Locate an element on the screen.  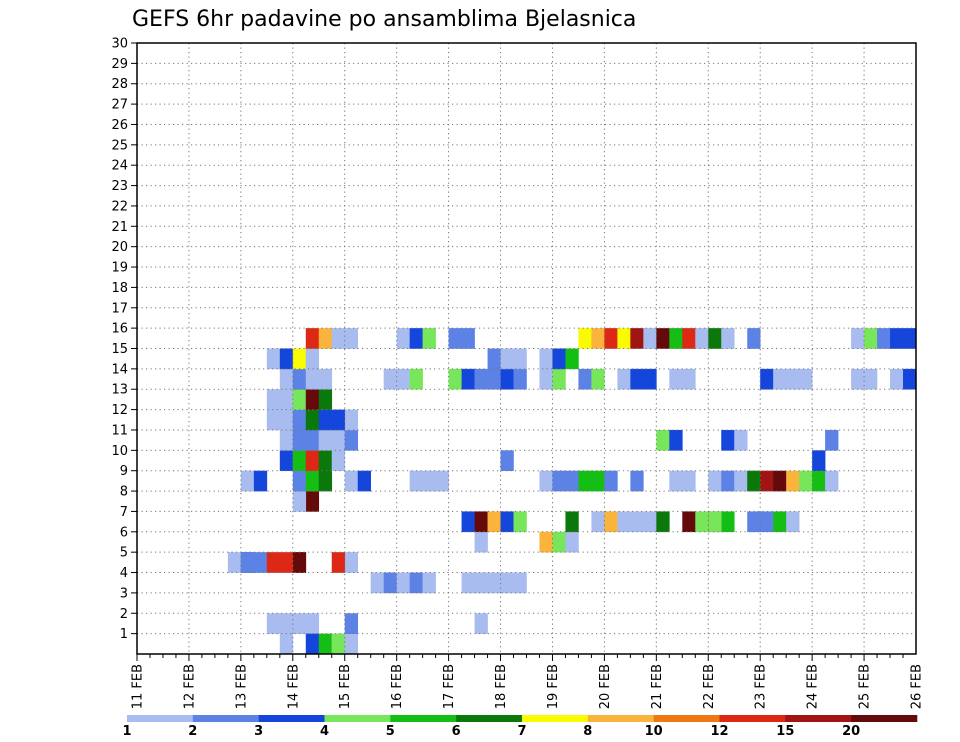
y-tick-label: 12 is located at coordinates (119, 410).